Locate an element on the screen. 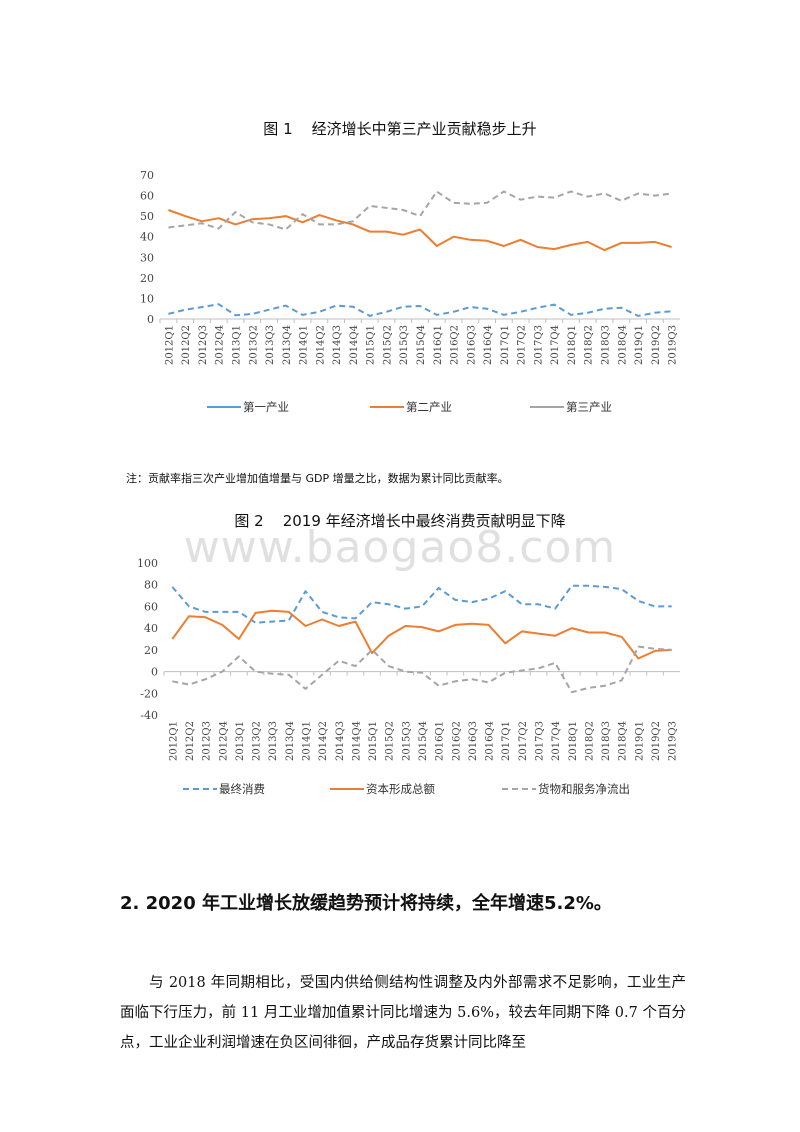 Image resolution: width=800 pixels, height=1132 pixels. y-tick-label: 50 is located at coordinates (147, 216).